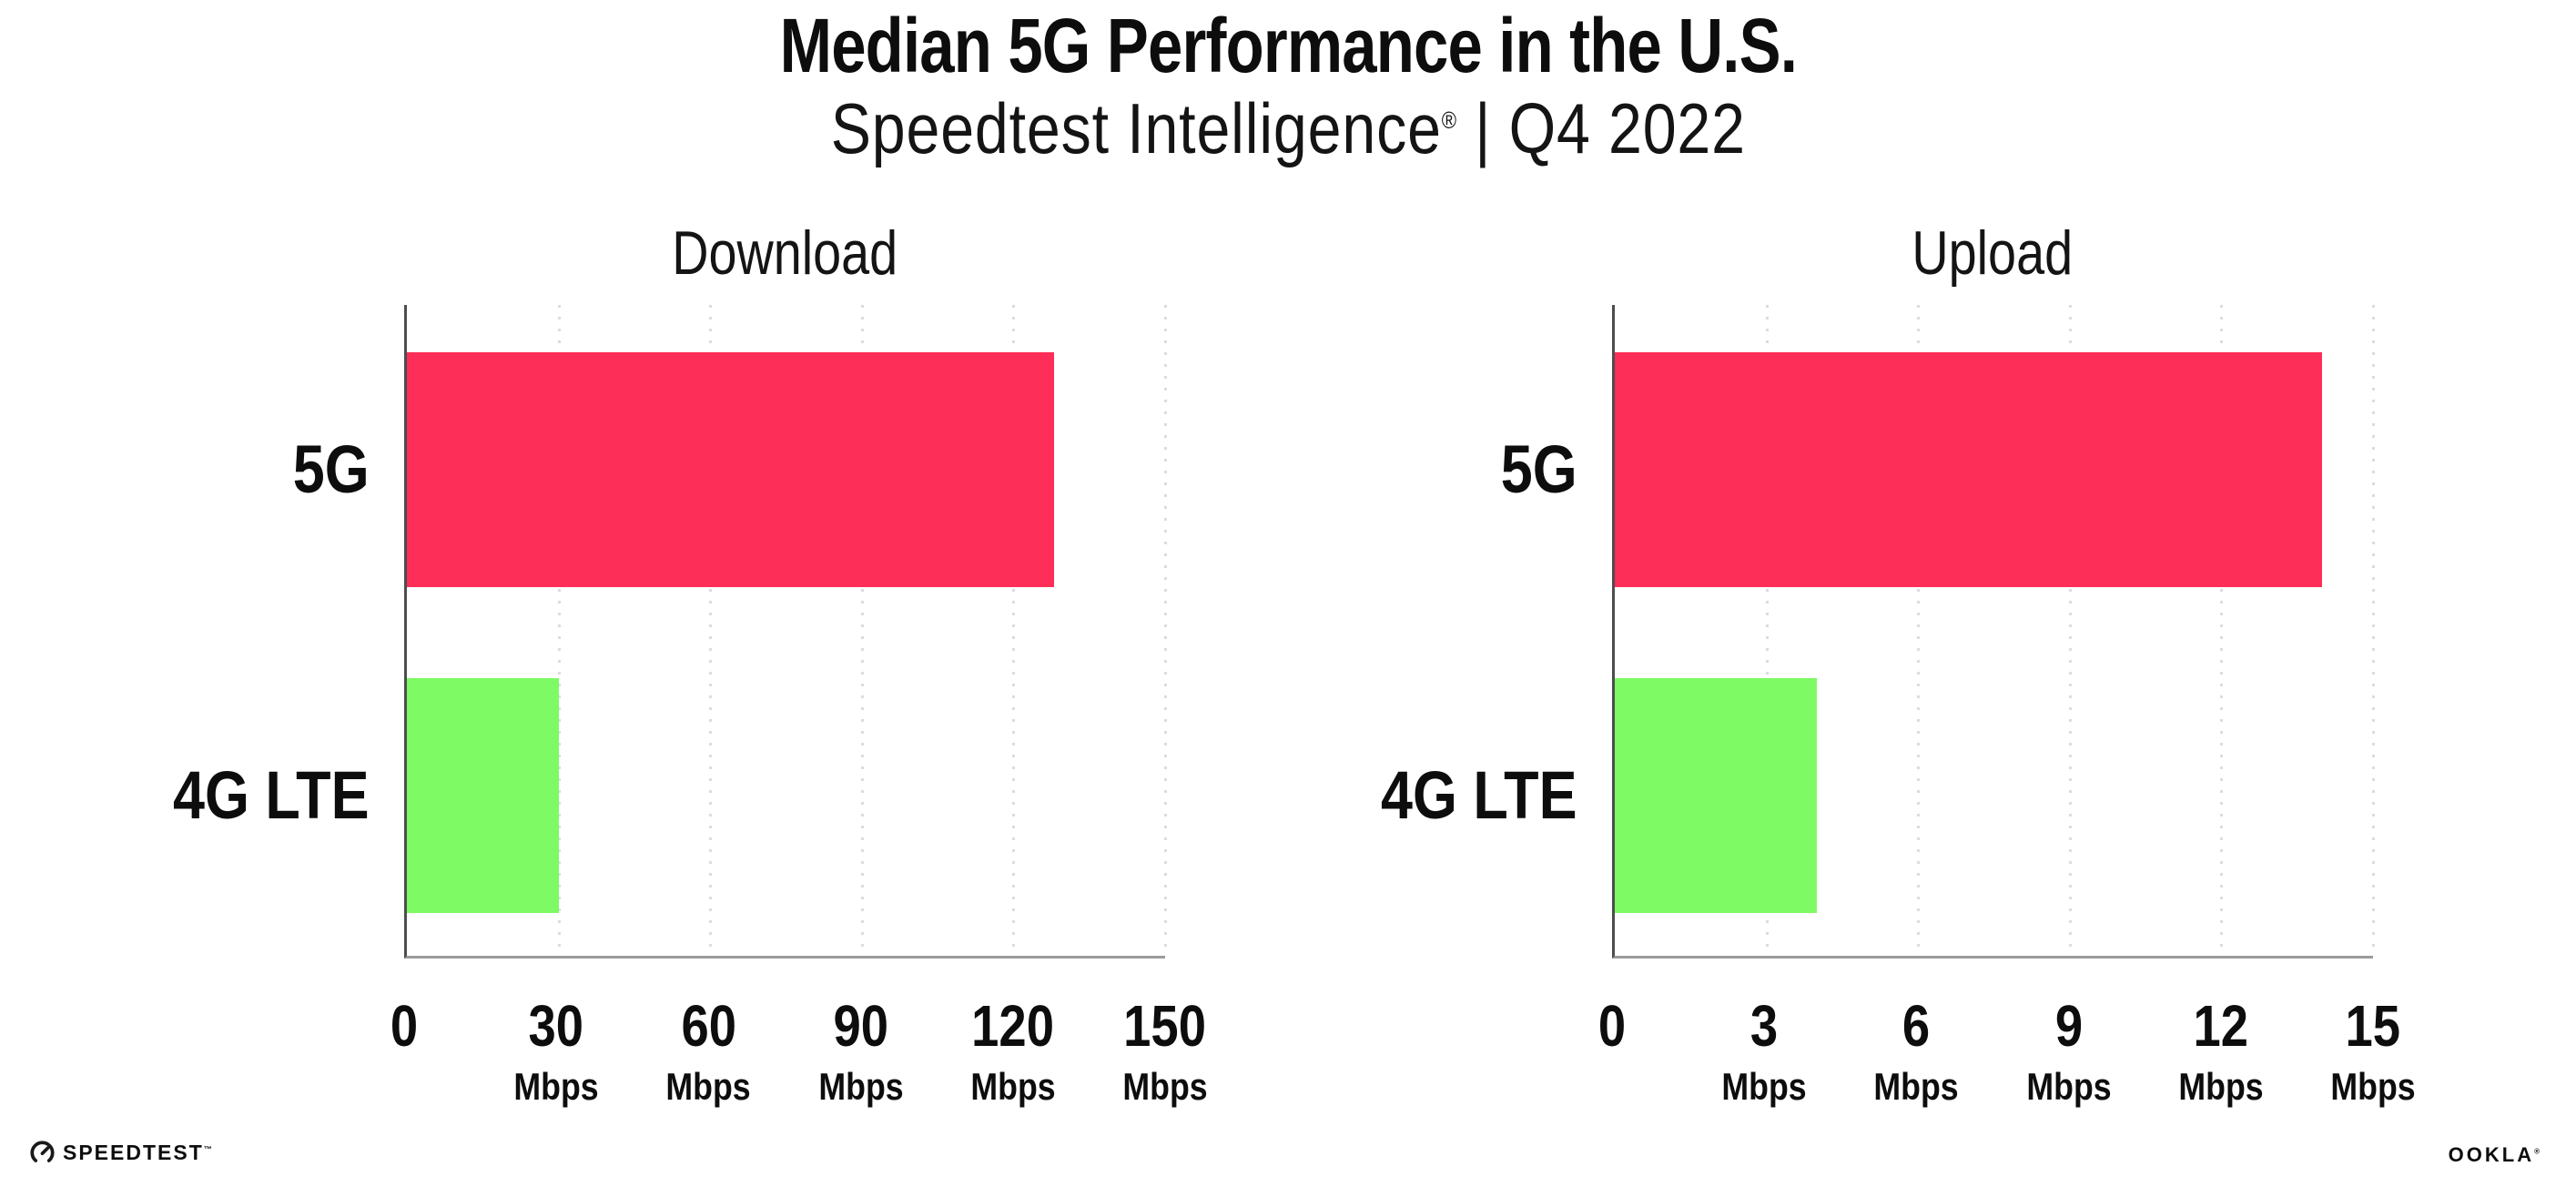 The image size is (2576, 1197). I want to click on x-tick: 9 Mbps, so click(2069, 1052).